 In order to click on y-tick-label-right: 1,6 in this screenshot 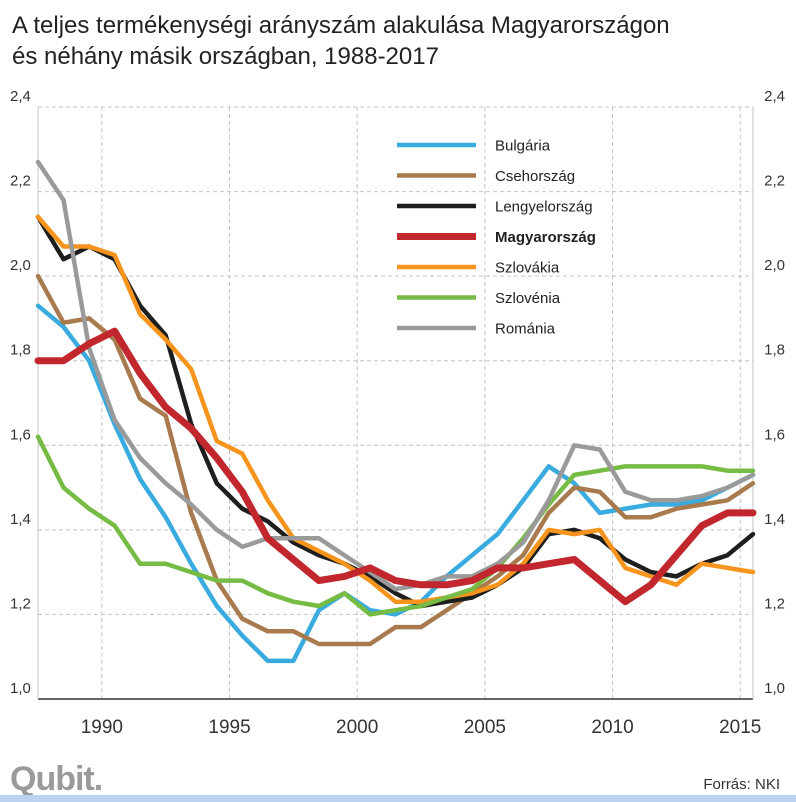, I will do `click(774, 434)`.